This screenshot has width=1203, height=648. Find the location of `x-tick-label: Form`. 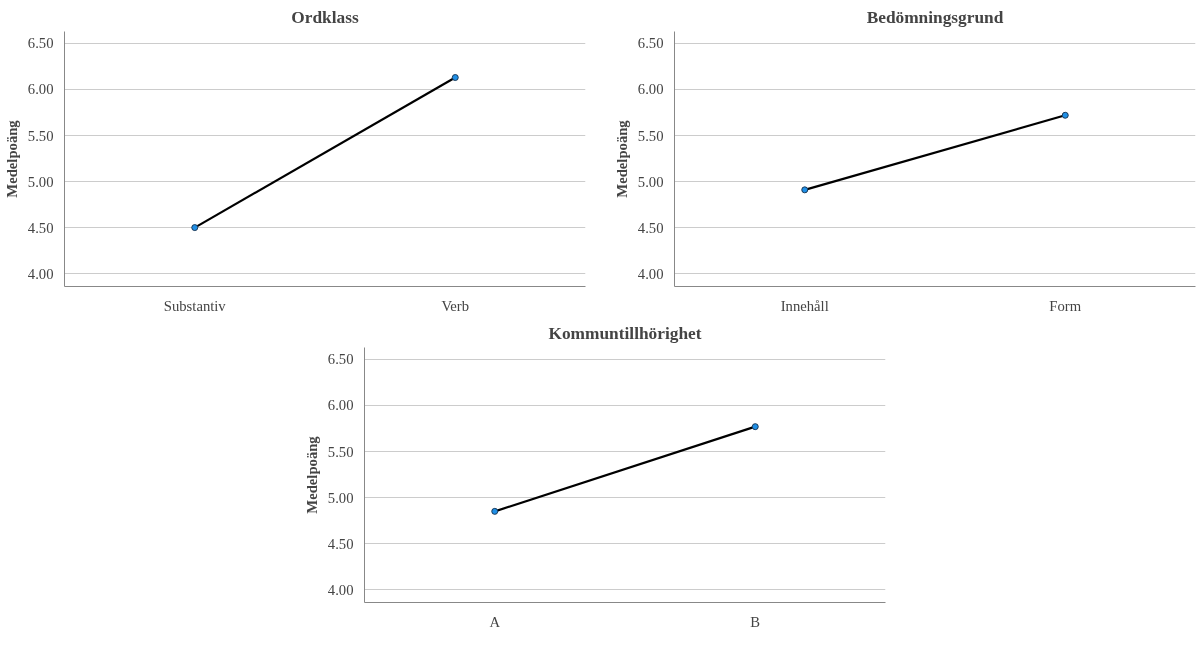

x-tick-label: Form is located at coordinates (1065, 305).